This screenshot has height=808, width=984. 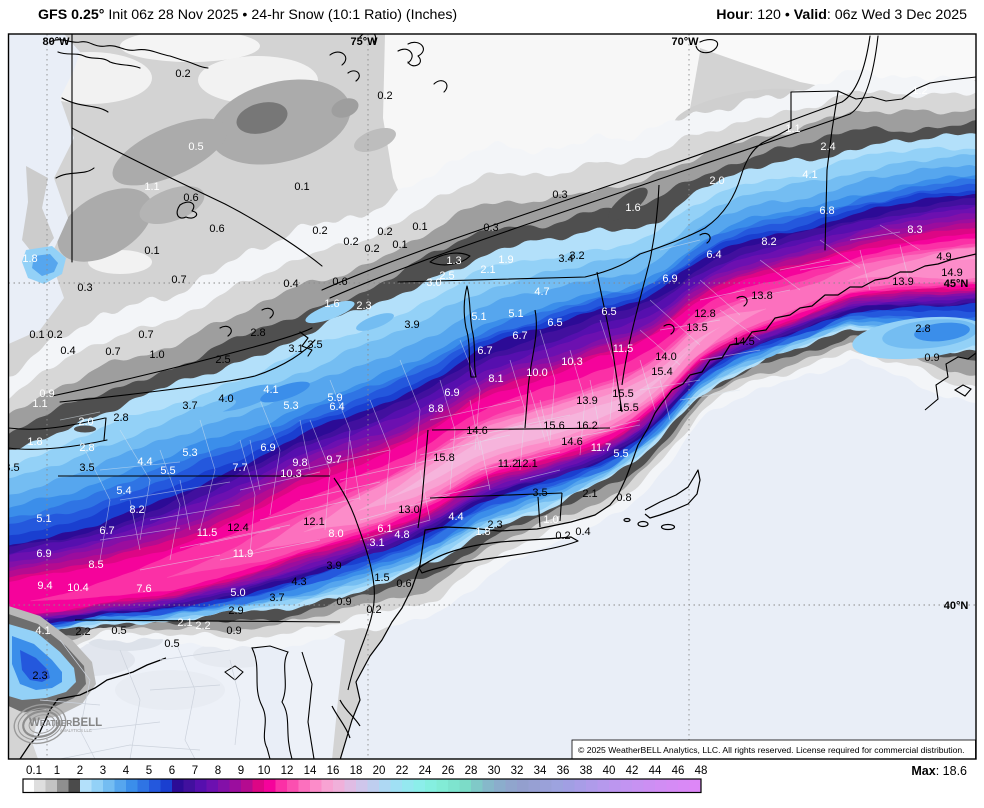 I want to click on svg-text: 8, so click(x=218, y=771).